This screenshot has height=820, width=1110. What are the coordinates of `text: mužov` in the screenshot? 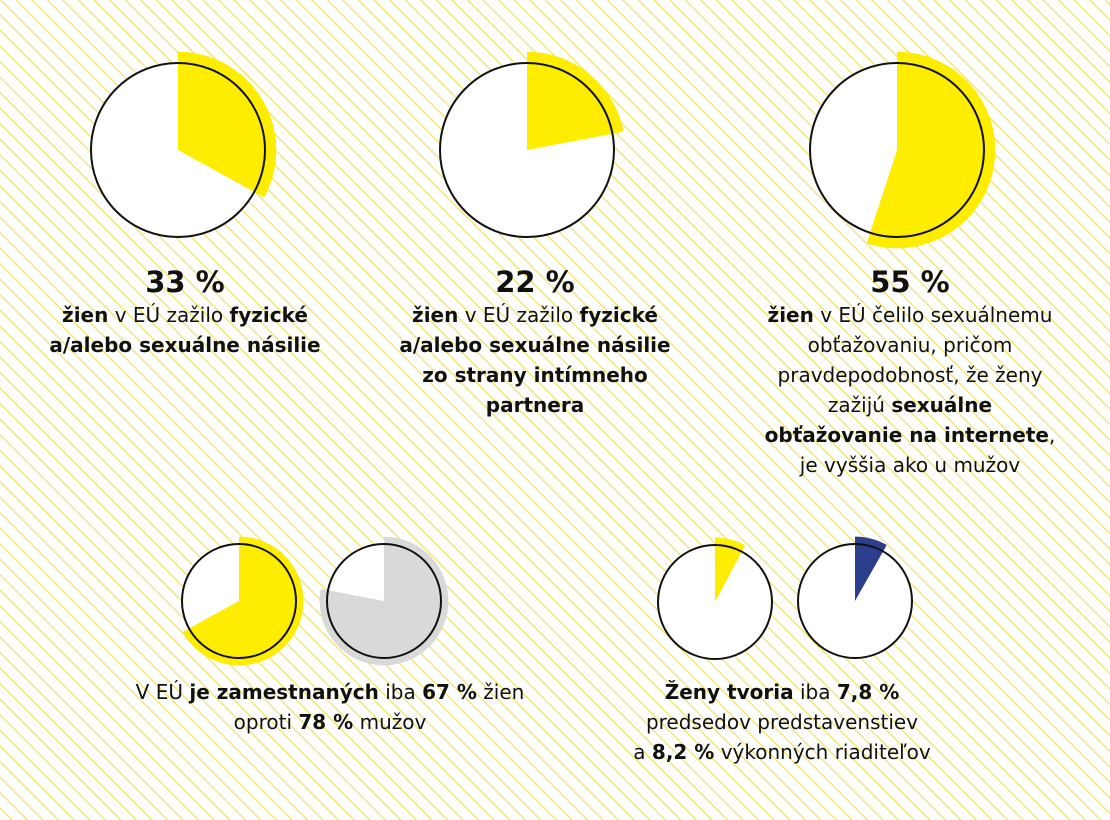 It's located at (390, 722).